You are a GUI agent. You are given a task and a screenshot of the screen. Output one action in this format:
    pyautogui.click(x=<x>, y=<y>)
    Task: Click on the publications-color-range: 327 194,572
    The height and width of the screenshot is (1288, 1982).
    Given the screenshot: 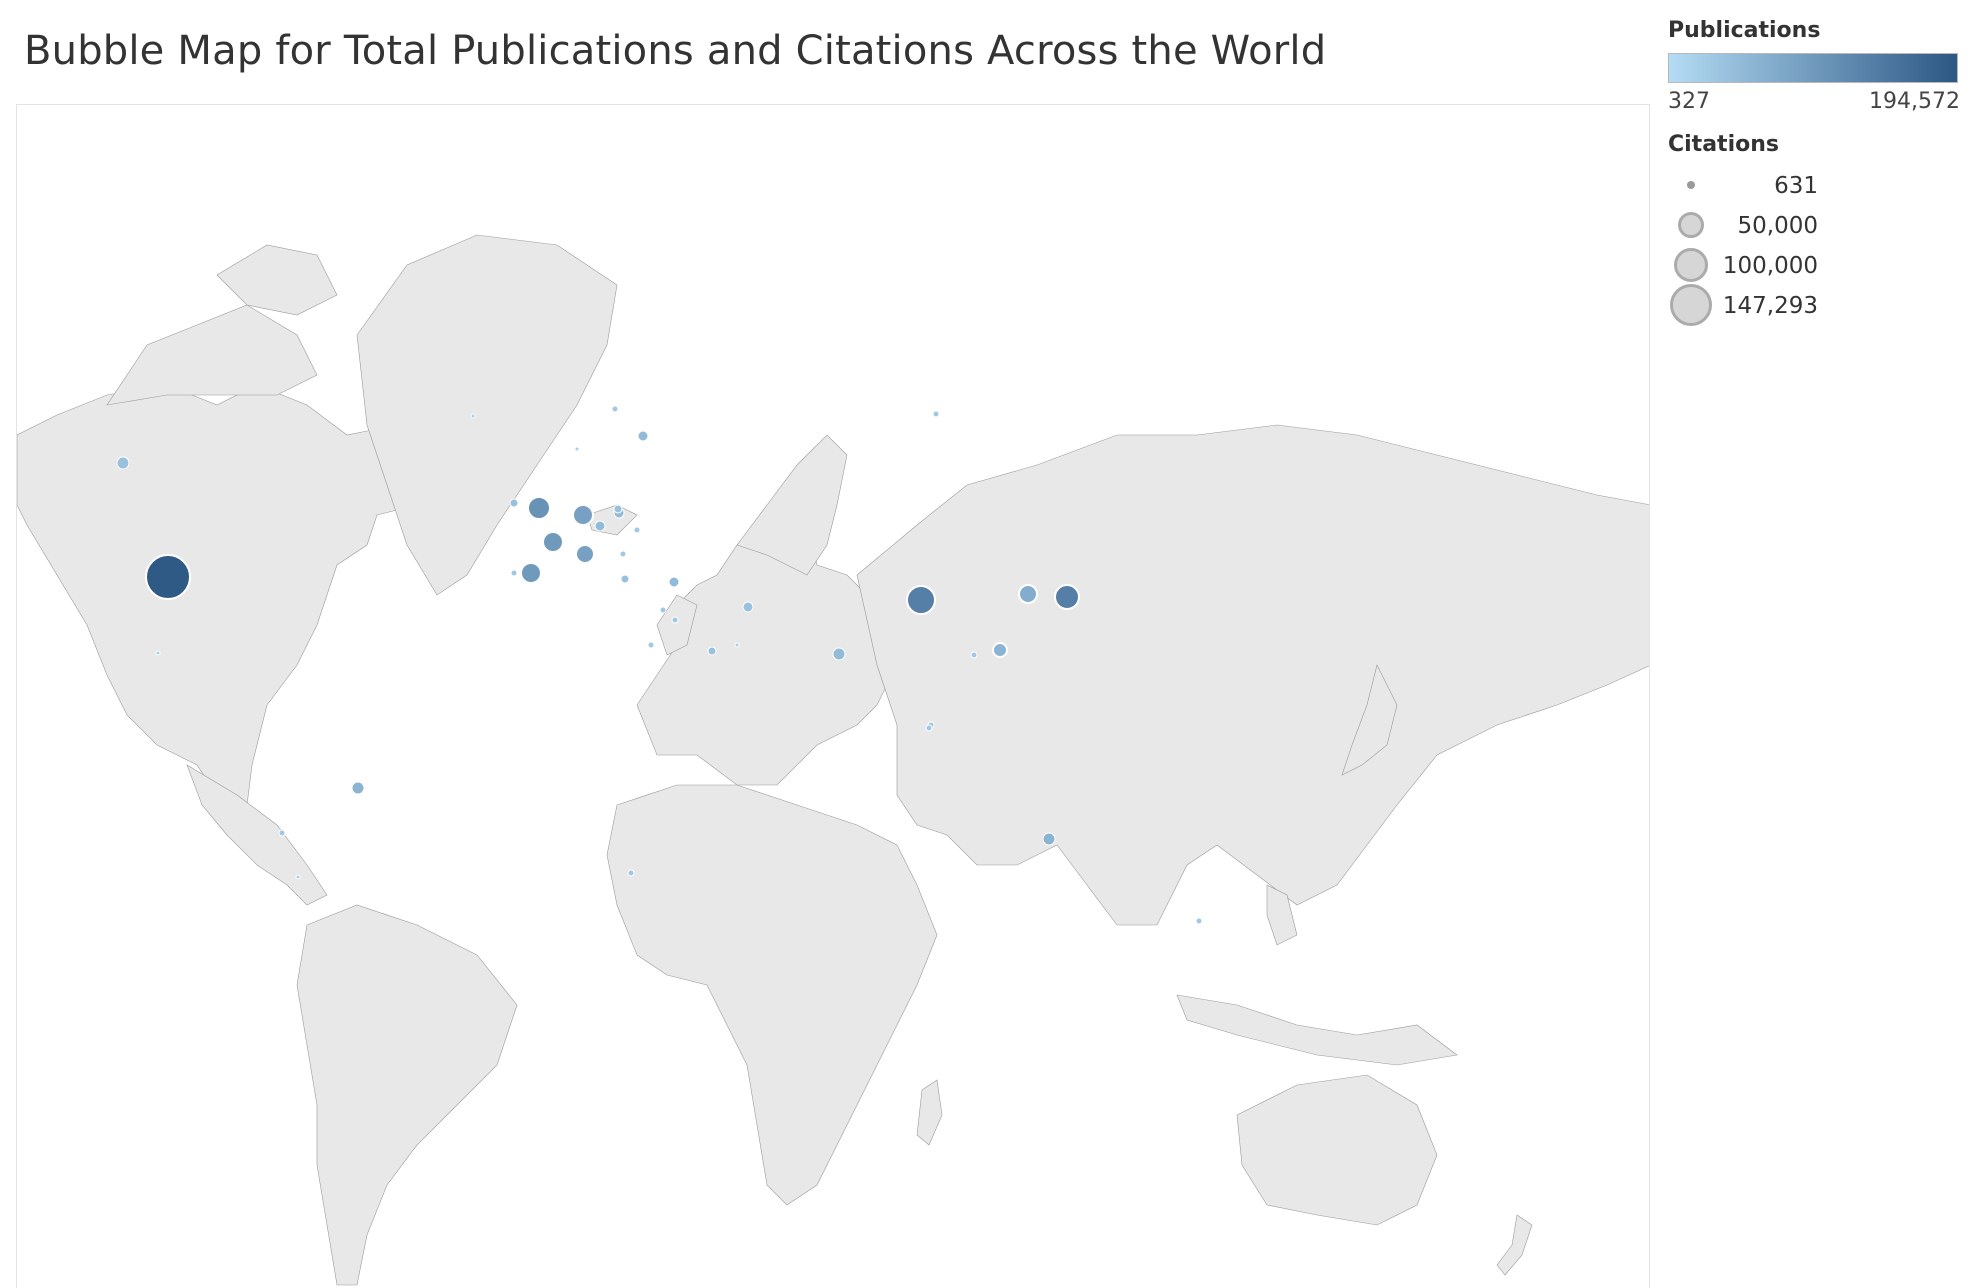 What is the action you would take?
    pyautogui.click(x=1814, y=101)
    